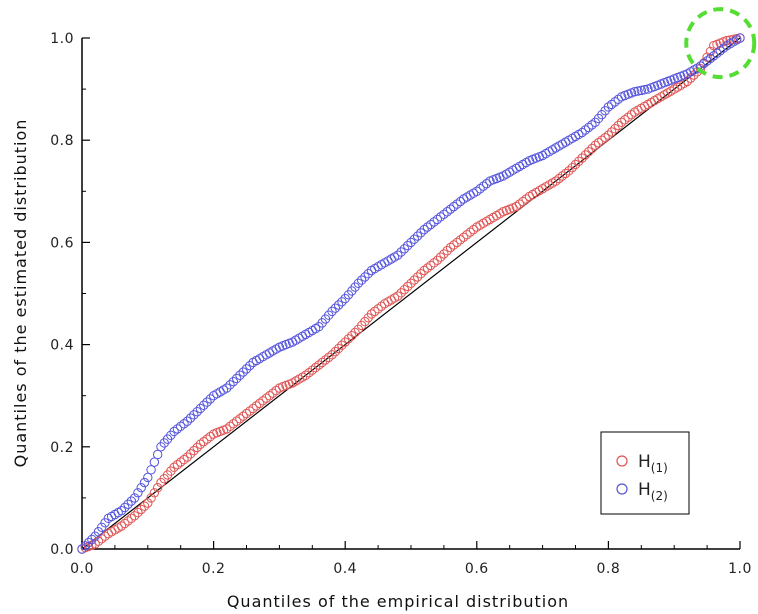  I want to click on highlight-group, so click(720, 43).